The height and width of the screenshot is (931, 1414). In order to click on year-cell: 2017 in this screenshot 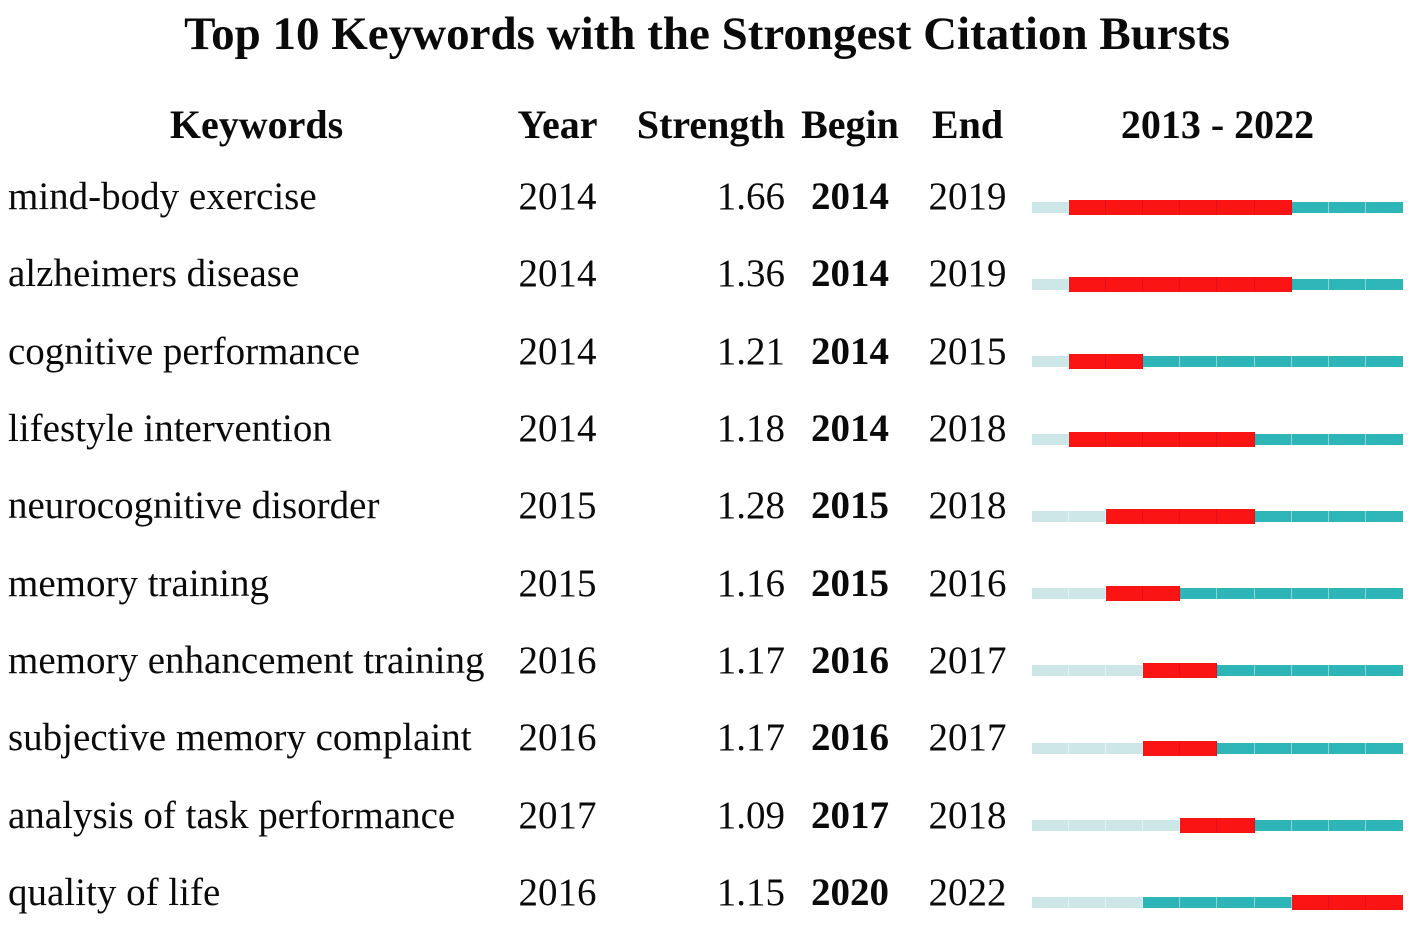, I will do `click(557, 815)`.